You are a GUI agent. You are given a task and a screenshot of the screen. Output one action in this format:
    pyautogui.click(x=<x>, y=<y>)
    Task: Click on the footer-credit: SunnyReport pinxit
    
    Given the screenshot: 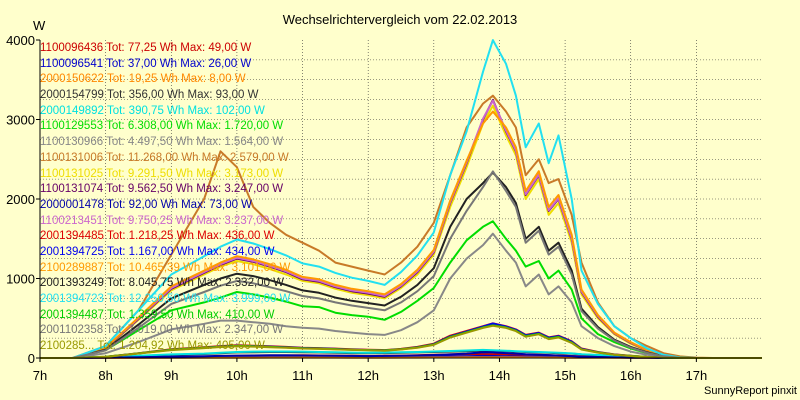 What is the action you would take?
    pyautogui.click(x=750, y=391)
    